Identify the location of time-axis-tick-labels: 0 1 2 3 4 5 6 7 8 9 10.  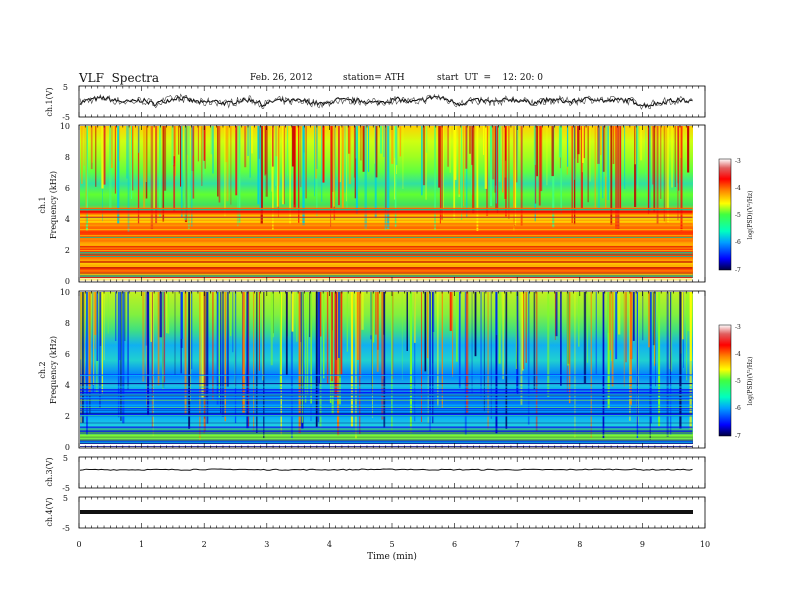
(393, 544).